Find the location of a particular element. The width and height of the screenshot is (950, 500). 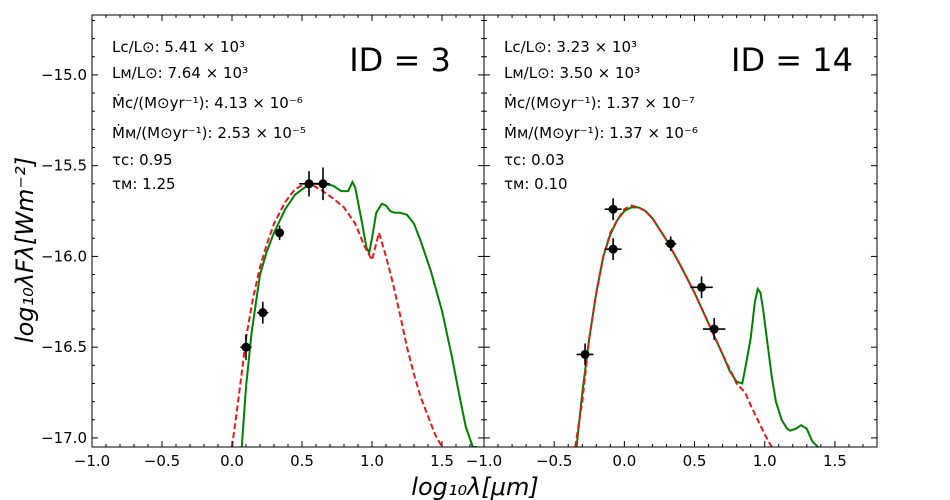

x-axis-label: log₁₀λ[μm] is located at coordinates (474, 486).